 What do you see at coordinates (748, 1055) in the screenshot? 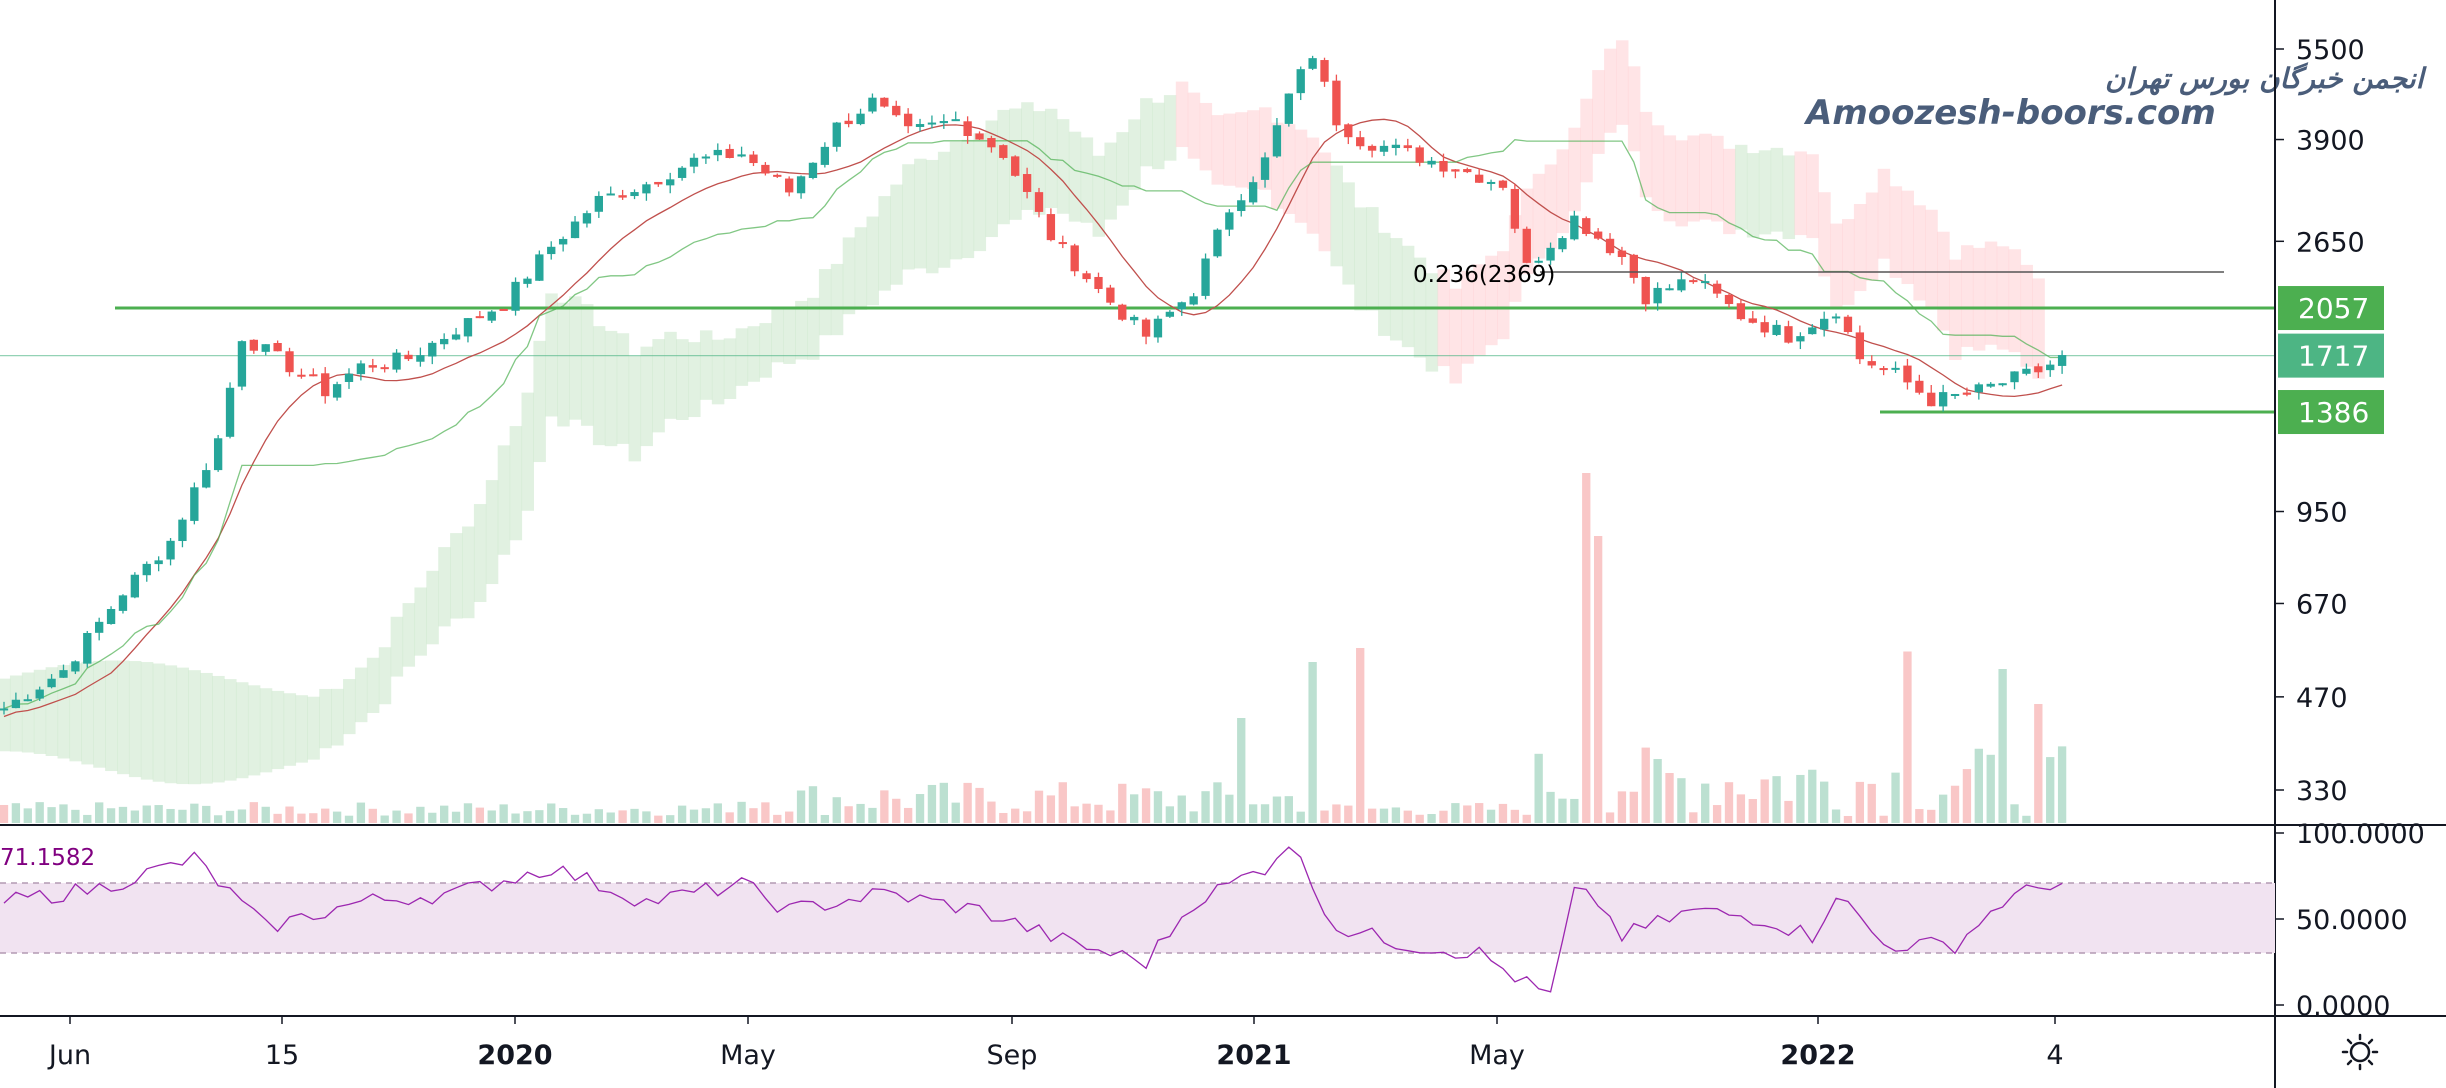
I see `time-tick-label: May` at bounding box center [748, 1055].